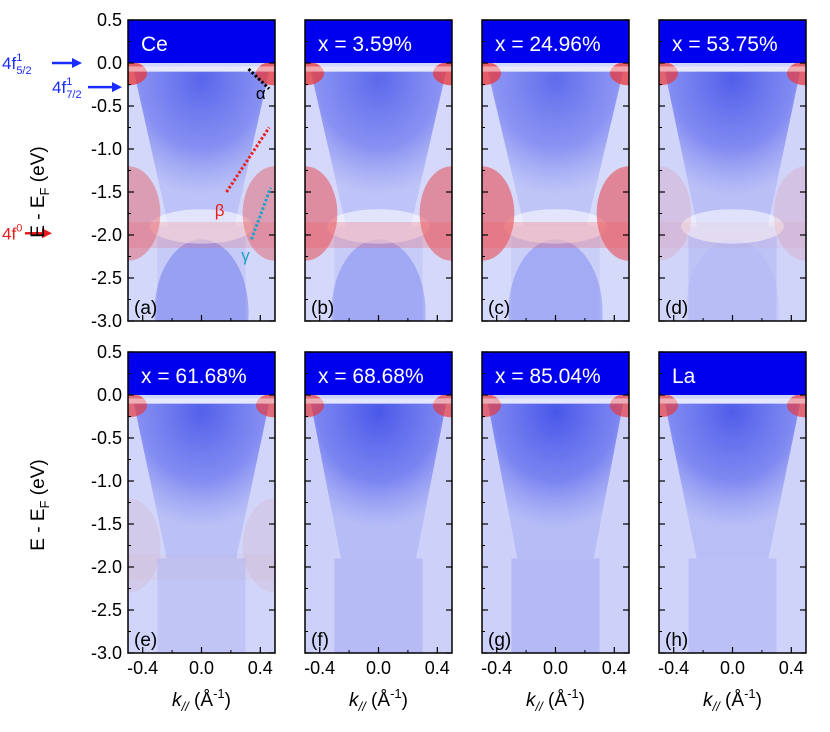  I want to click on panel-a: Ce (a) 0.5 0.0 -0.5 -1.0 -1.5 -2.0 -2.5 -3.0, so click(183, 170).